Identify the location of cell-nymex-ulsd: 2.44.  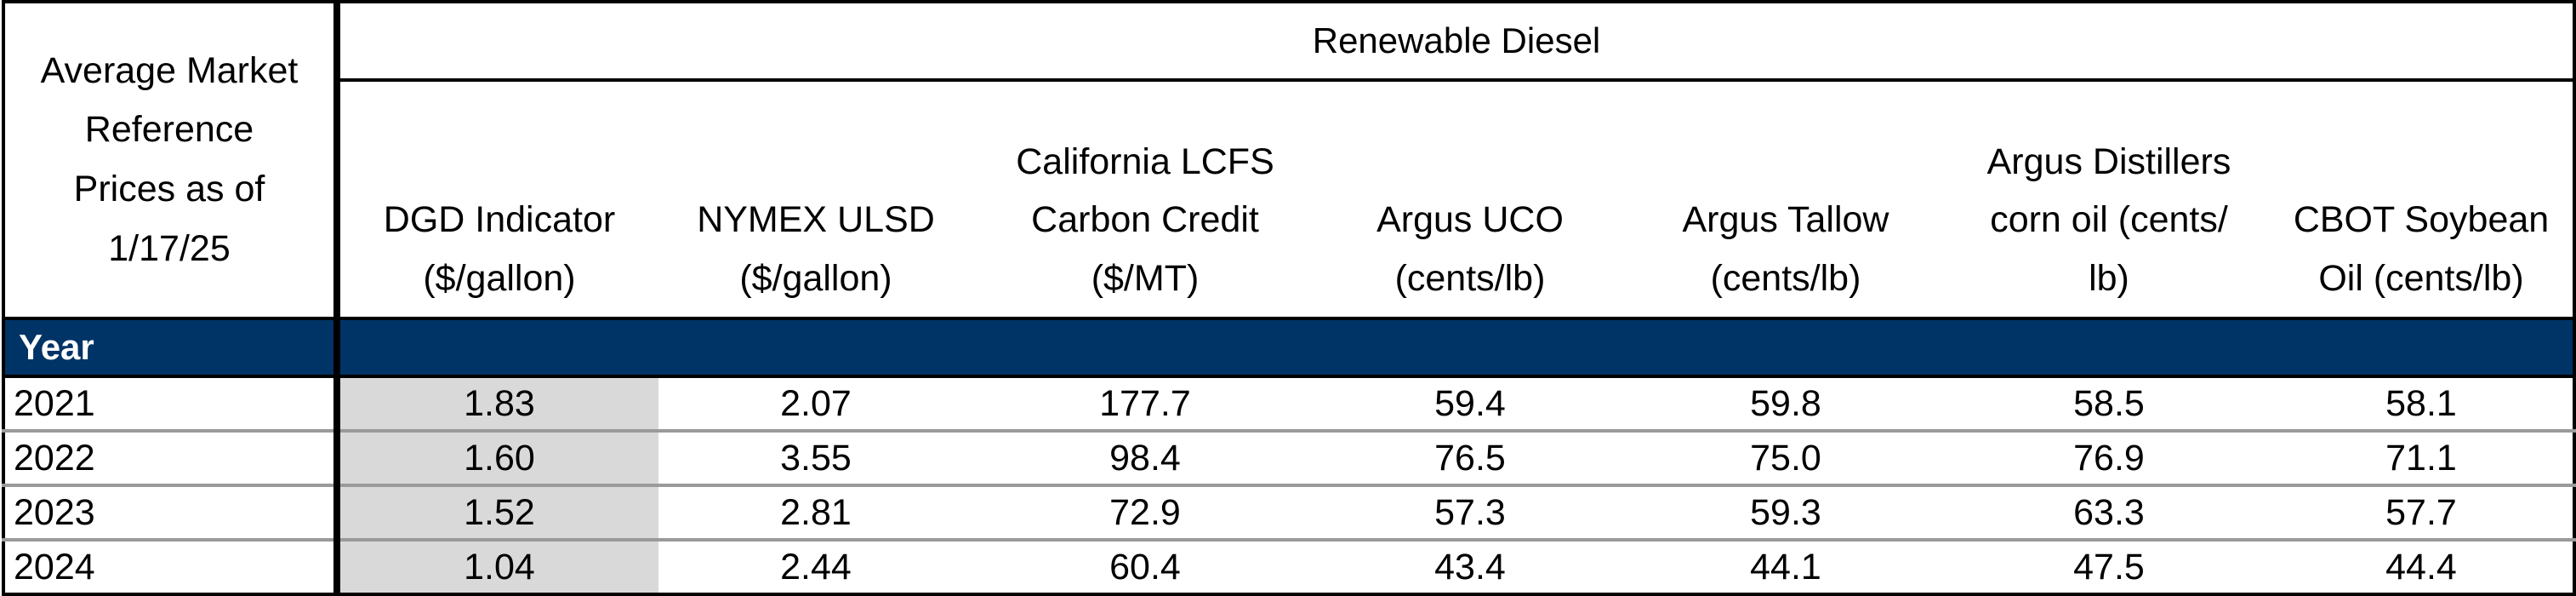
(815, 568).